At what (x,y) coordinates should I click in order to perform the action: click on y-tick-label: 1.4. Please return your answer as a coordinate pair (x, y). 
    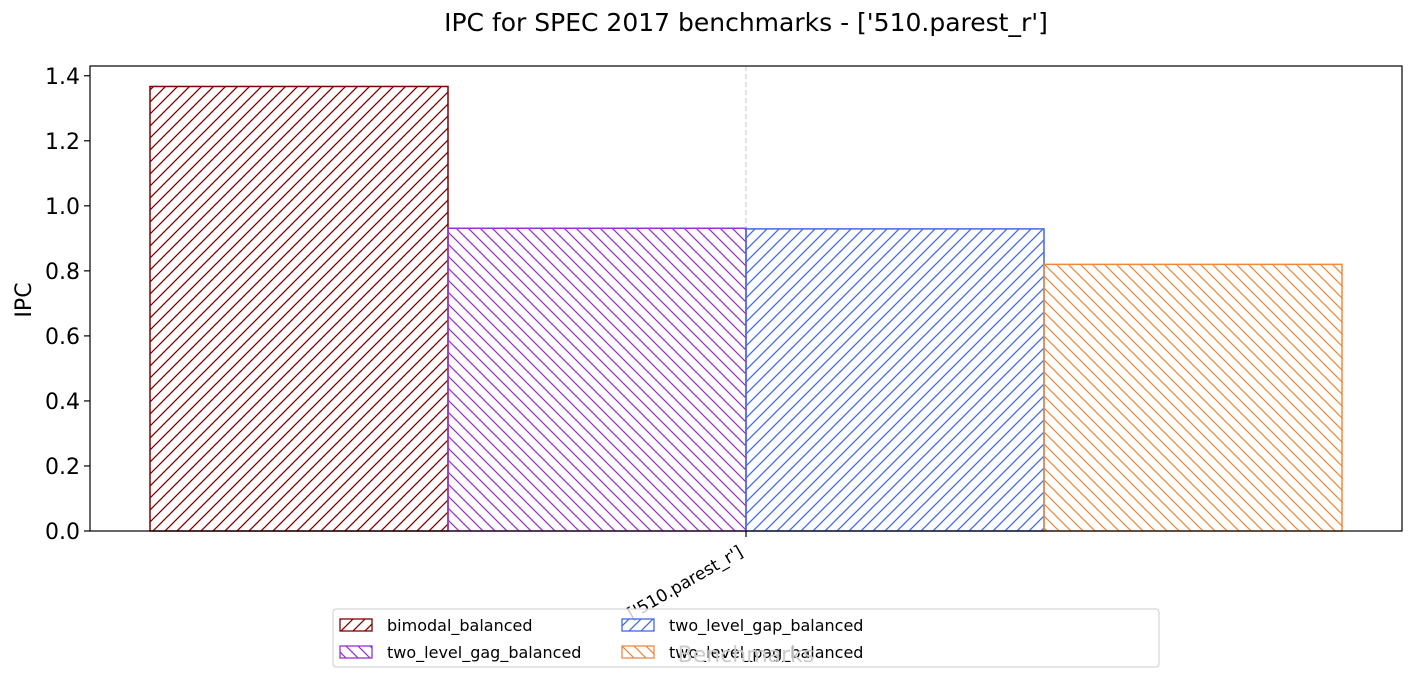
    Looking at the image, I should click on (62, 77).